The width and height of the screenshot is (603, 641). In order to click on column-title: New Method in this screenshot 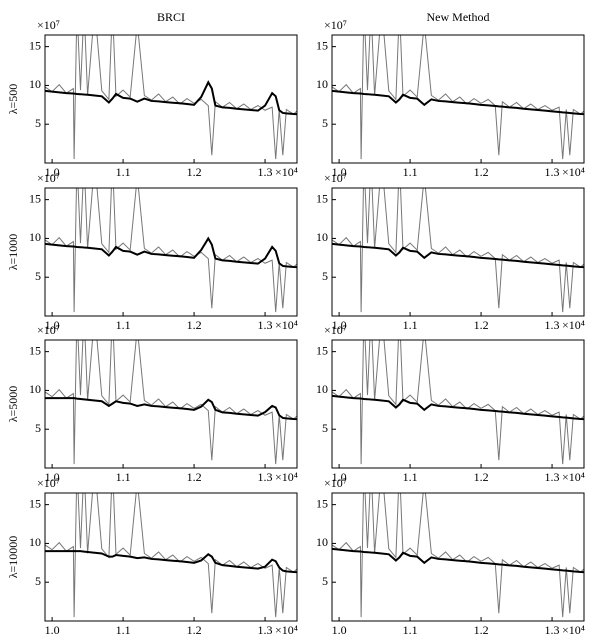, I will do `click(458, 17)`.